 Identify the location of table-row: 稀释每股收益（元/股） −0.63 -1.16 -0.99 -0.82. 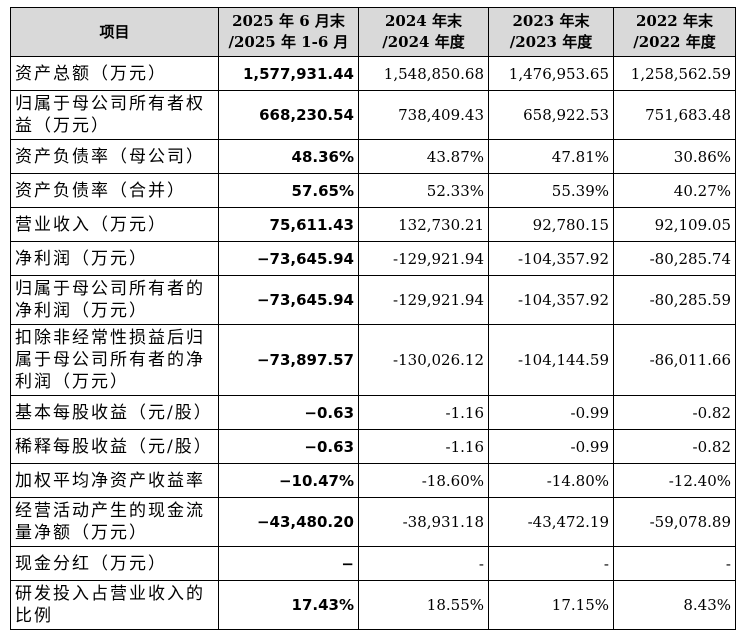
(373, 446).